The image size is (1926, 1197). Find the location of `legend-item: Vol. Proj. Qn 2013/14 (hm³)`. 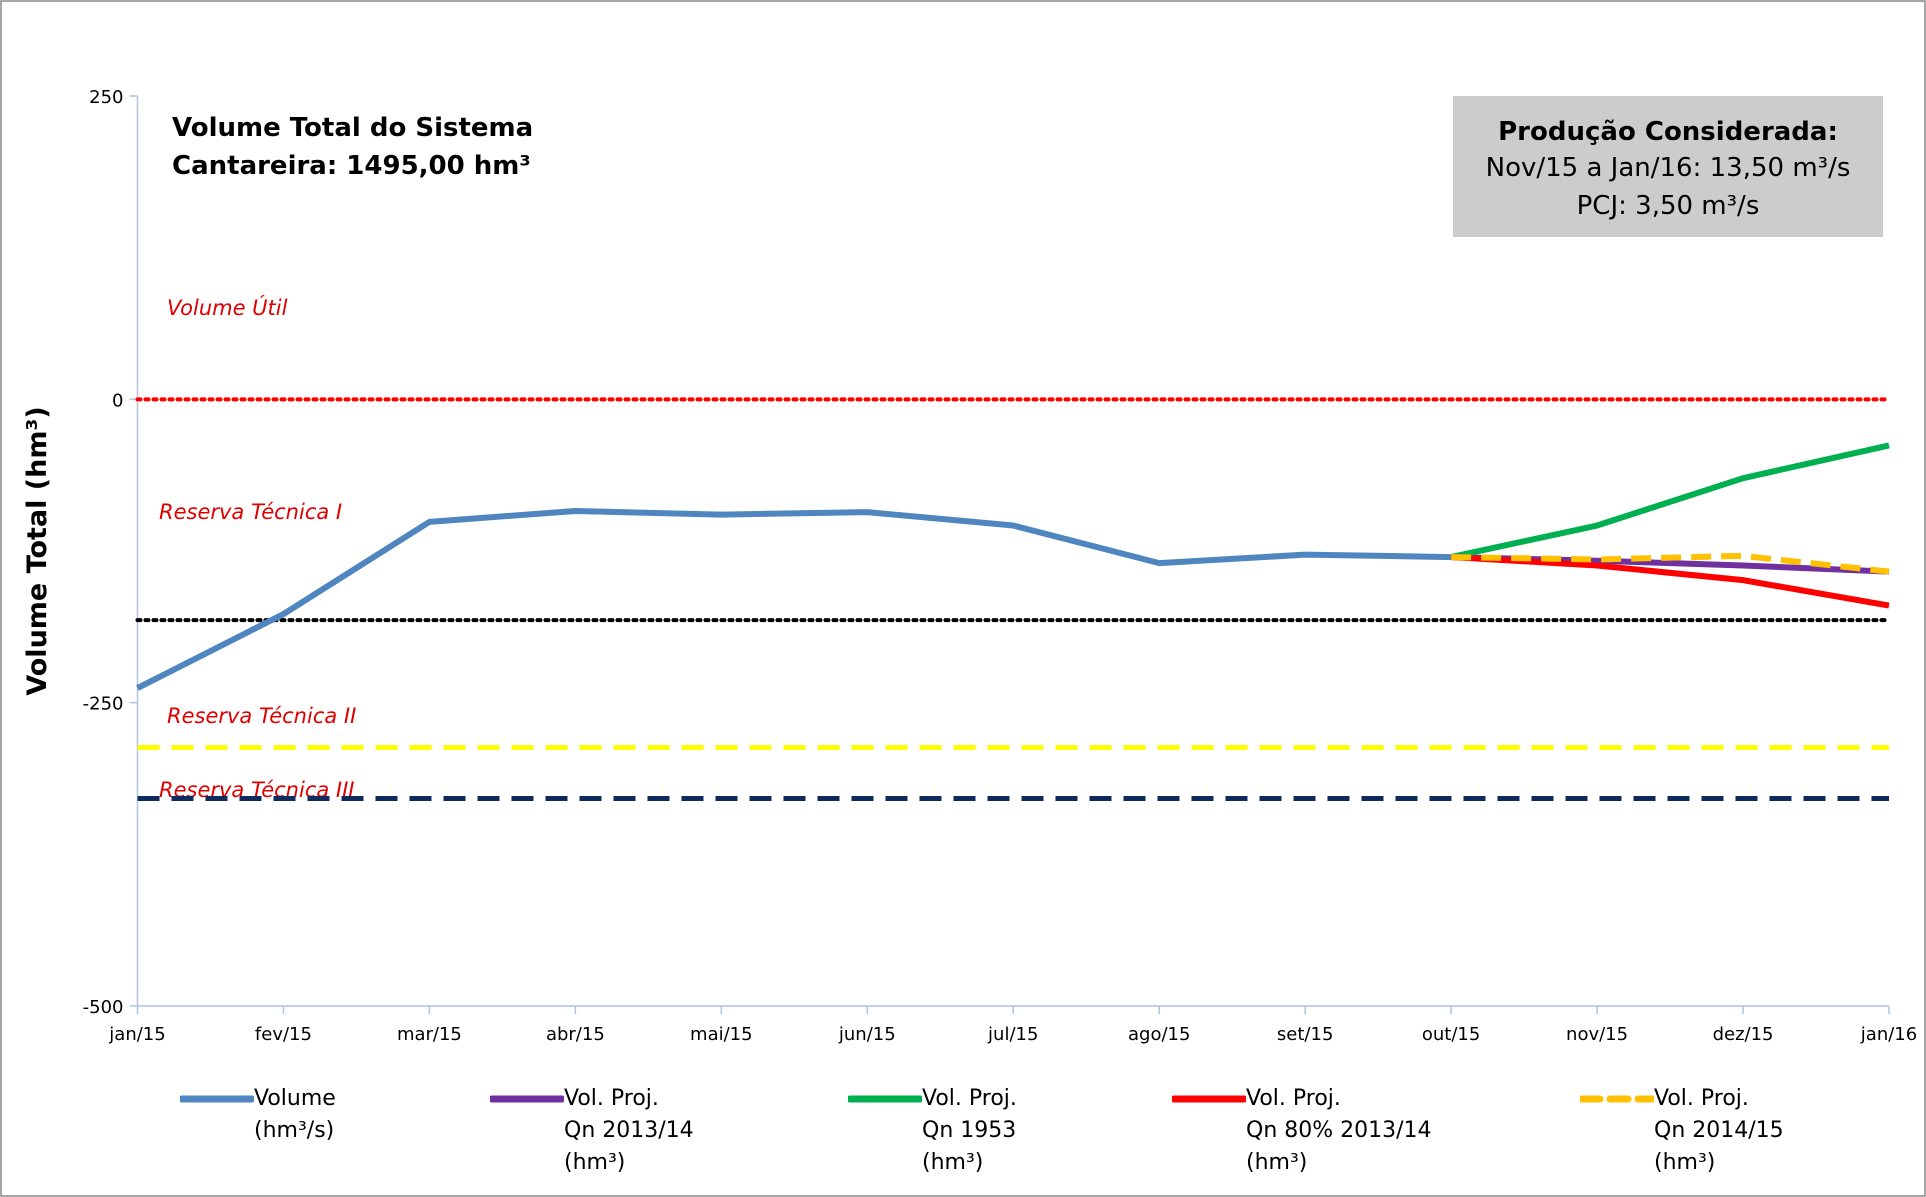

legend-item: Vol. Proj. Qn 2013/14 (hm³) is located at coordinates (591, 1131).